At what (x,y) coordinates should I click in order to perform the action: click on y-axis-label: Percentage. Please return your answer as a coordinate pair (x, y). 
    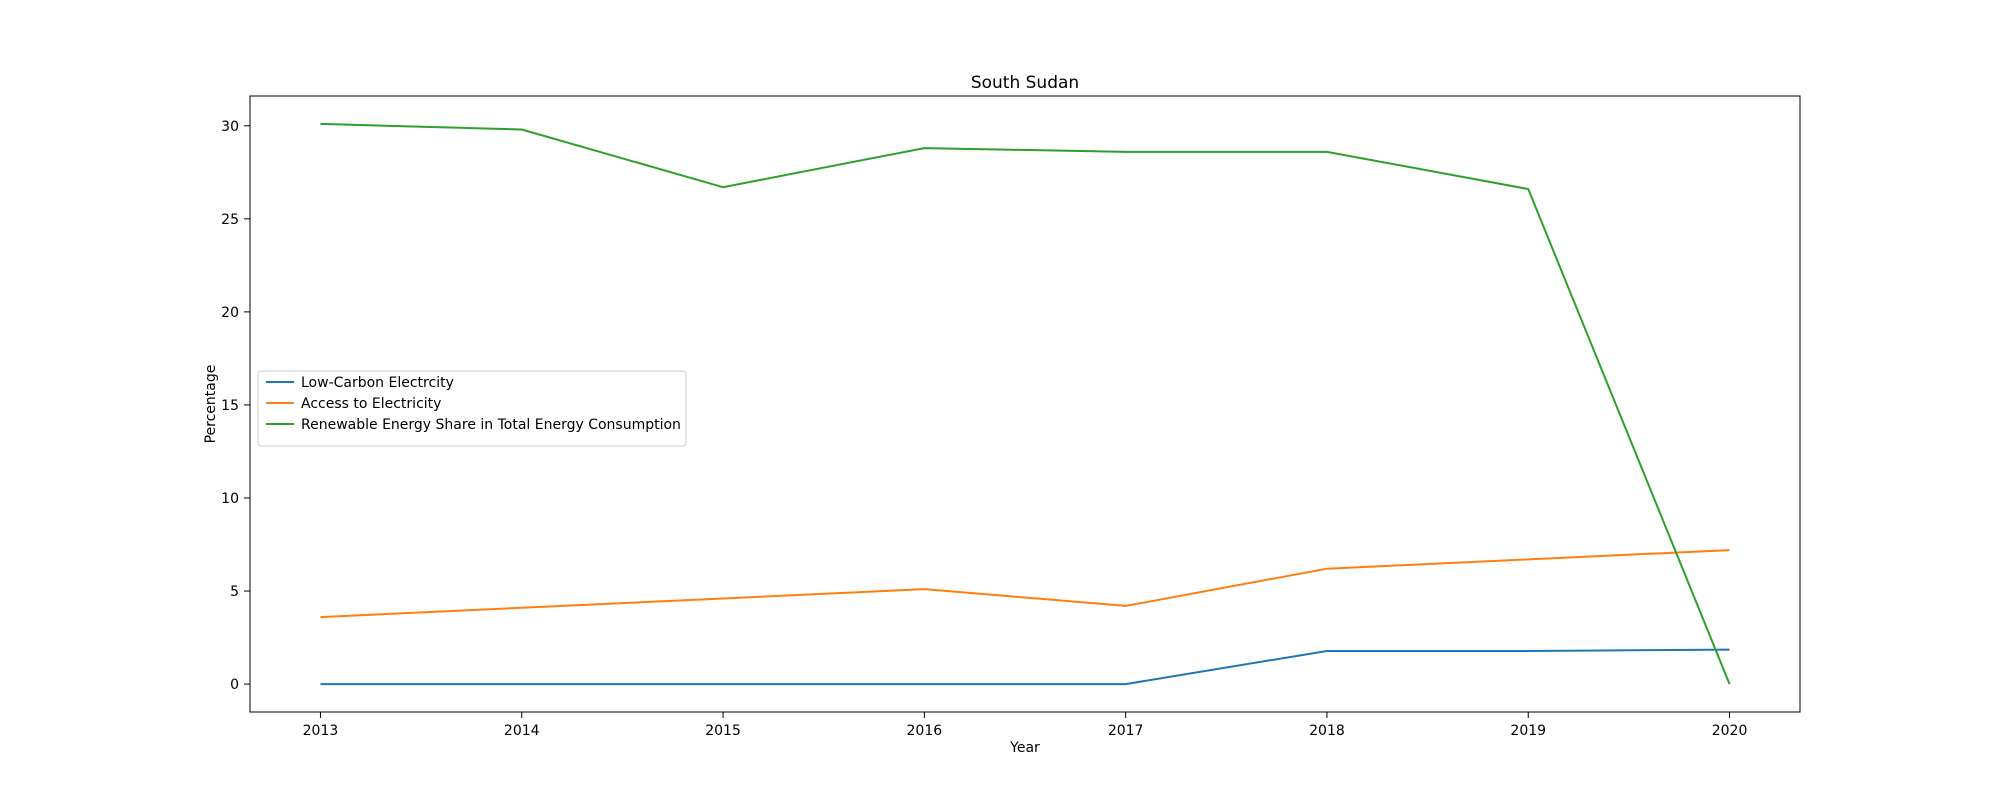
    Looking at the image, I should click on (211, 404).